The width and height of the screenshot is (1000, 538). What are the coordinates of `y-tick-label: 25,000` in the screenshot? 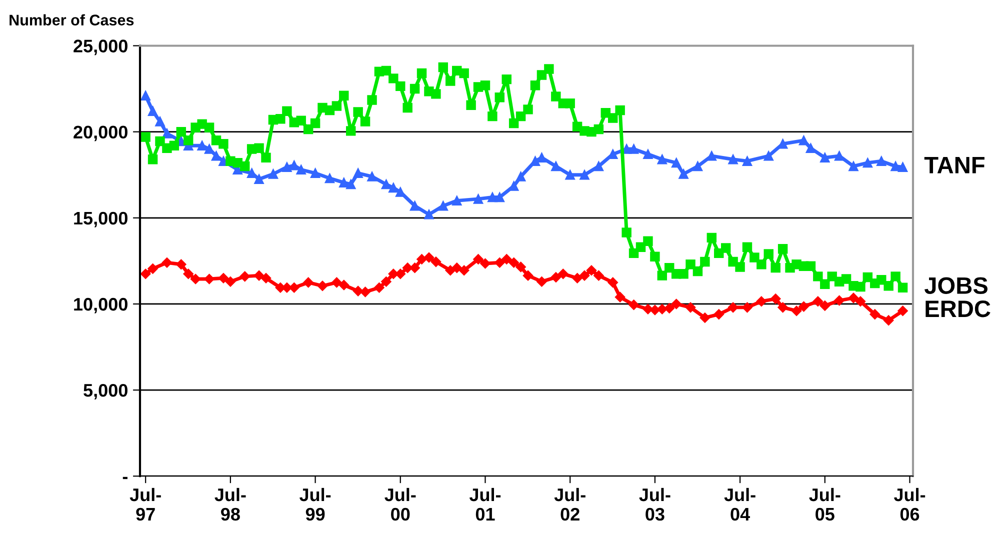 It's located at (101, 48).